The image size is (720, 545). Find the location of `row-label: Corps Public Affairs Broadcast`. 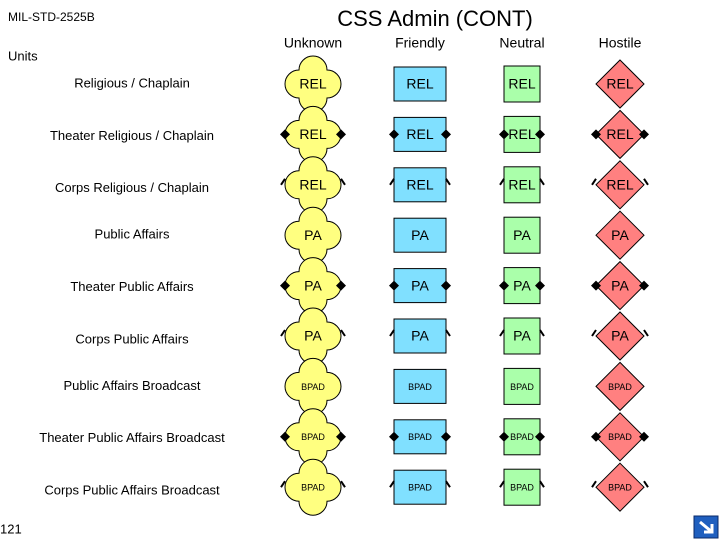

row-label: Corps Public Affairs Broadcast is located at coordinates (132, 490).